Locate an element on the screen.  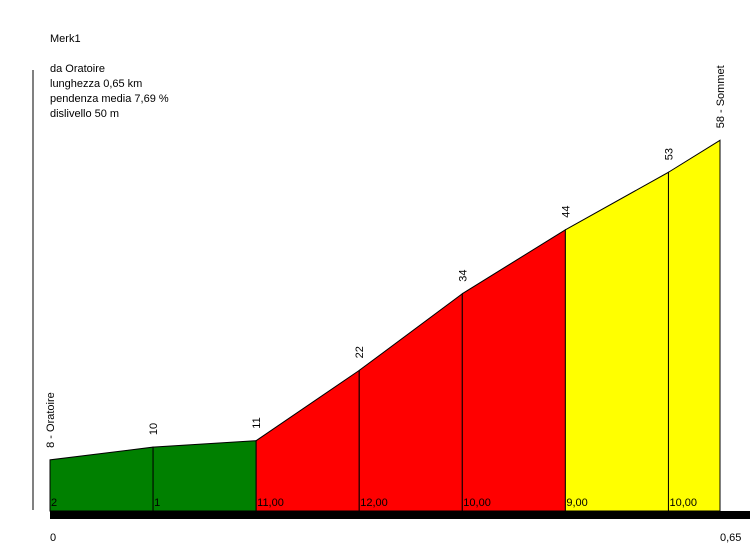
segment-gradient-label: 12,00 is located at coordinates (374, 503).